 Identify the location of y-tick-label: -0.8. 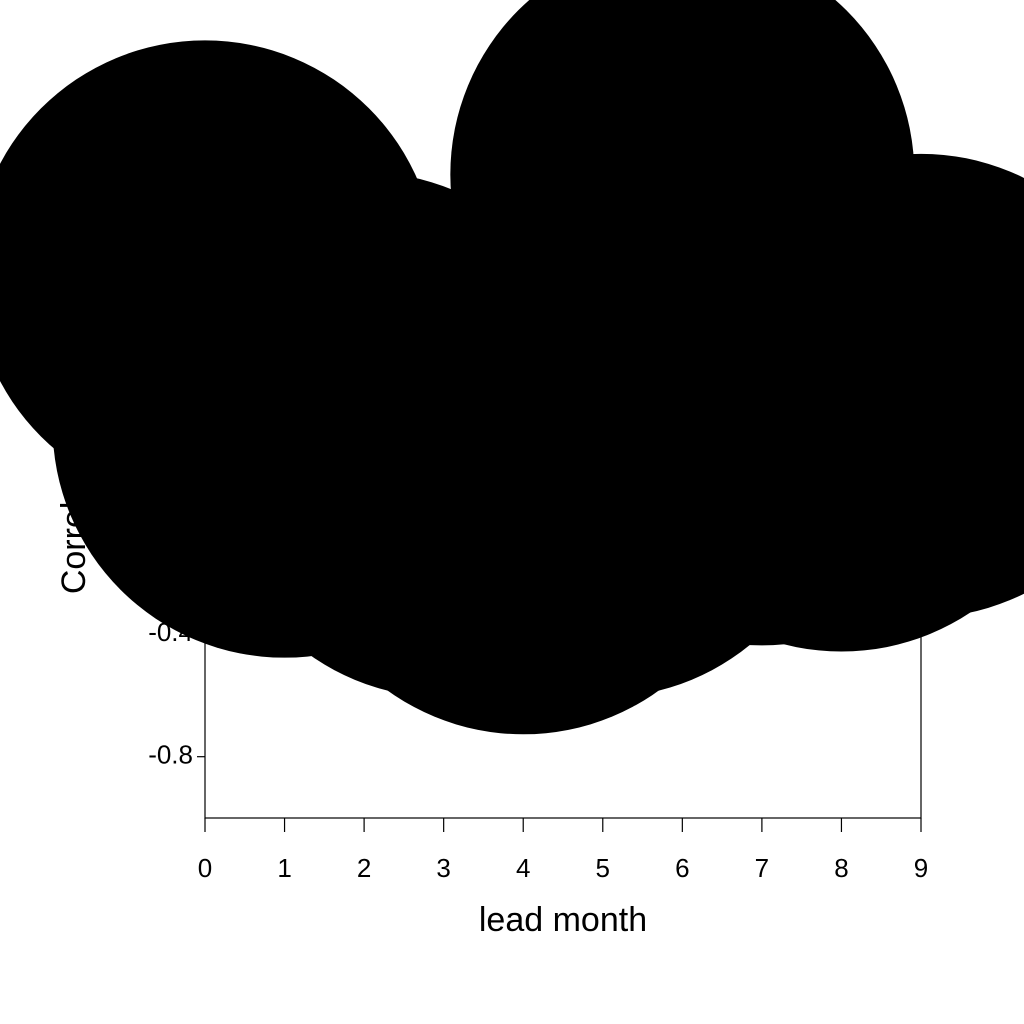
(170, 755).